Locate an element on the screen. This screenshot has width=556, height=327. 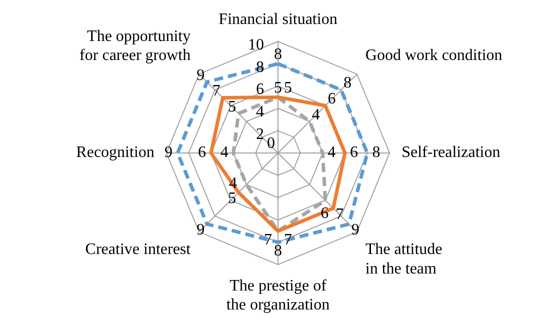
spoke-label: Financial situation is located at coordinates (278, 19).